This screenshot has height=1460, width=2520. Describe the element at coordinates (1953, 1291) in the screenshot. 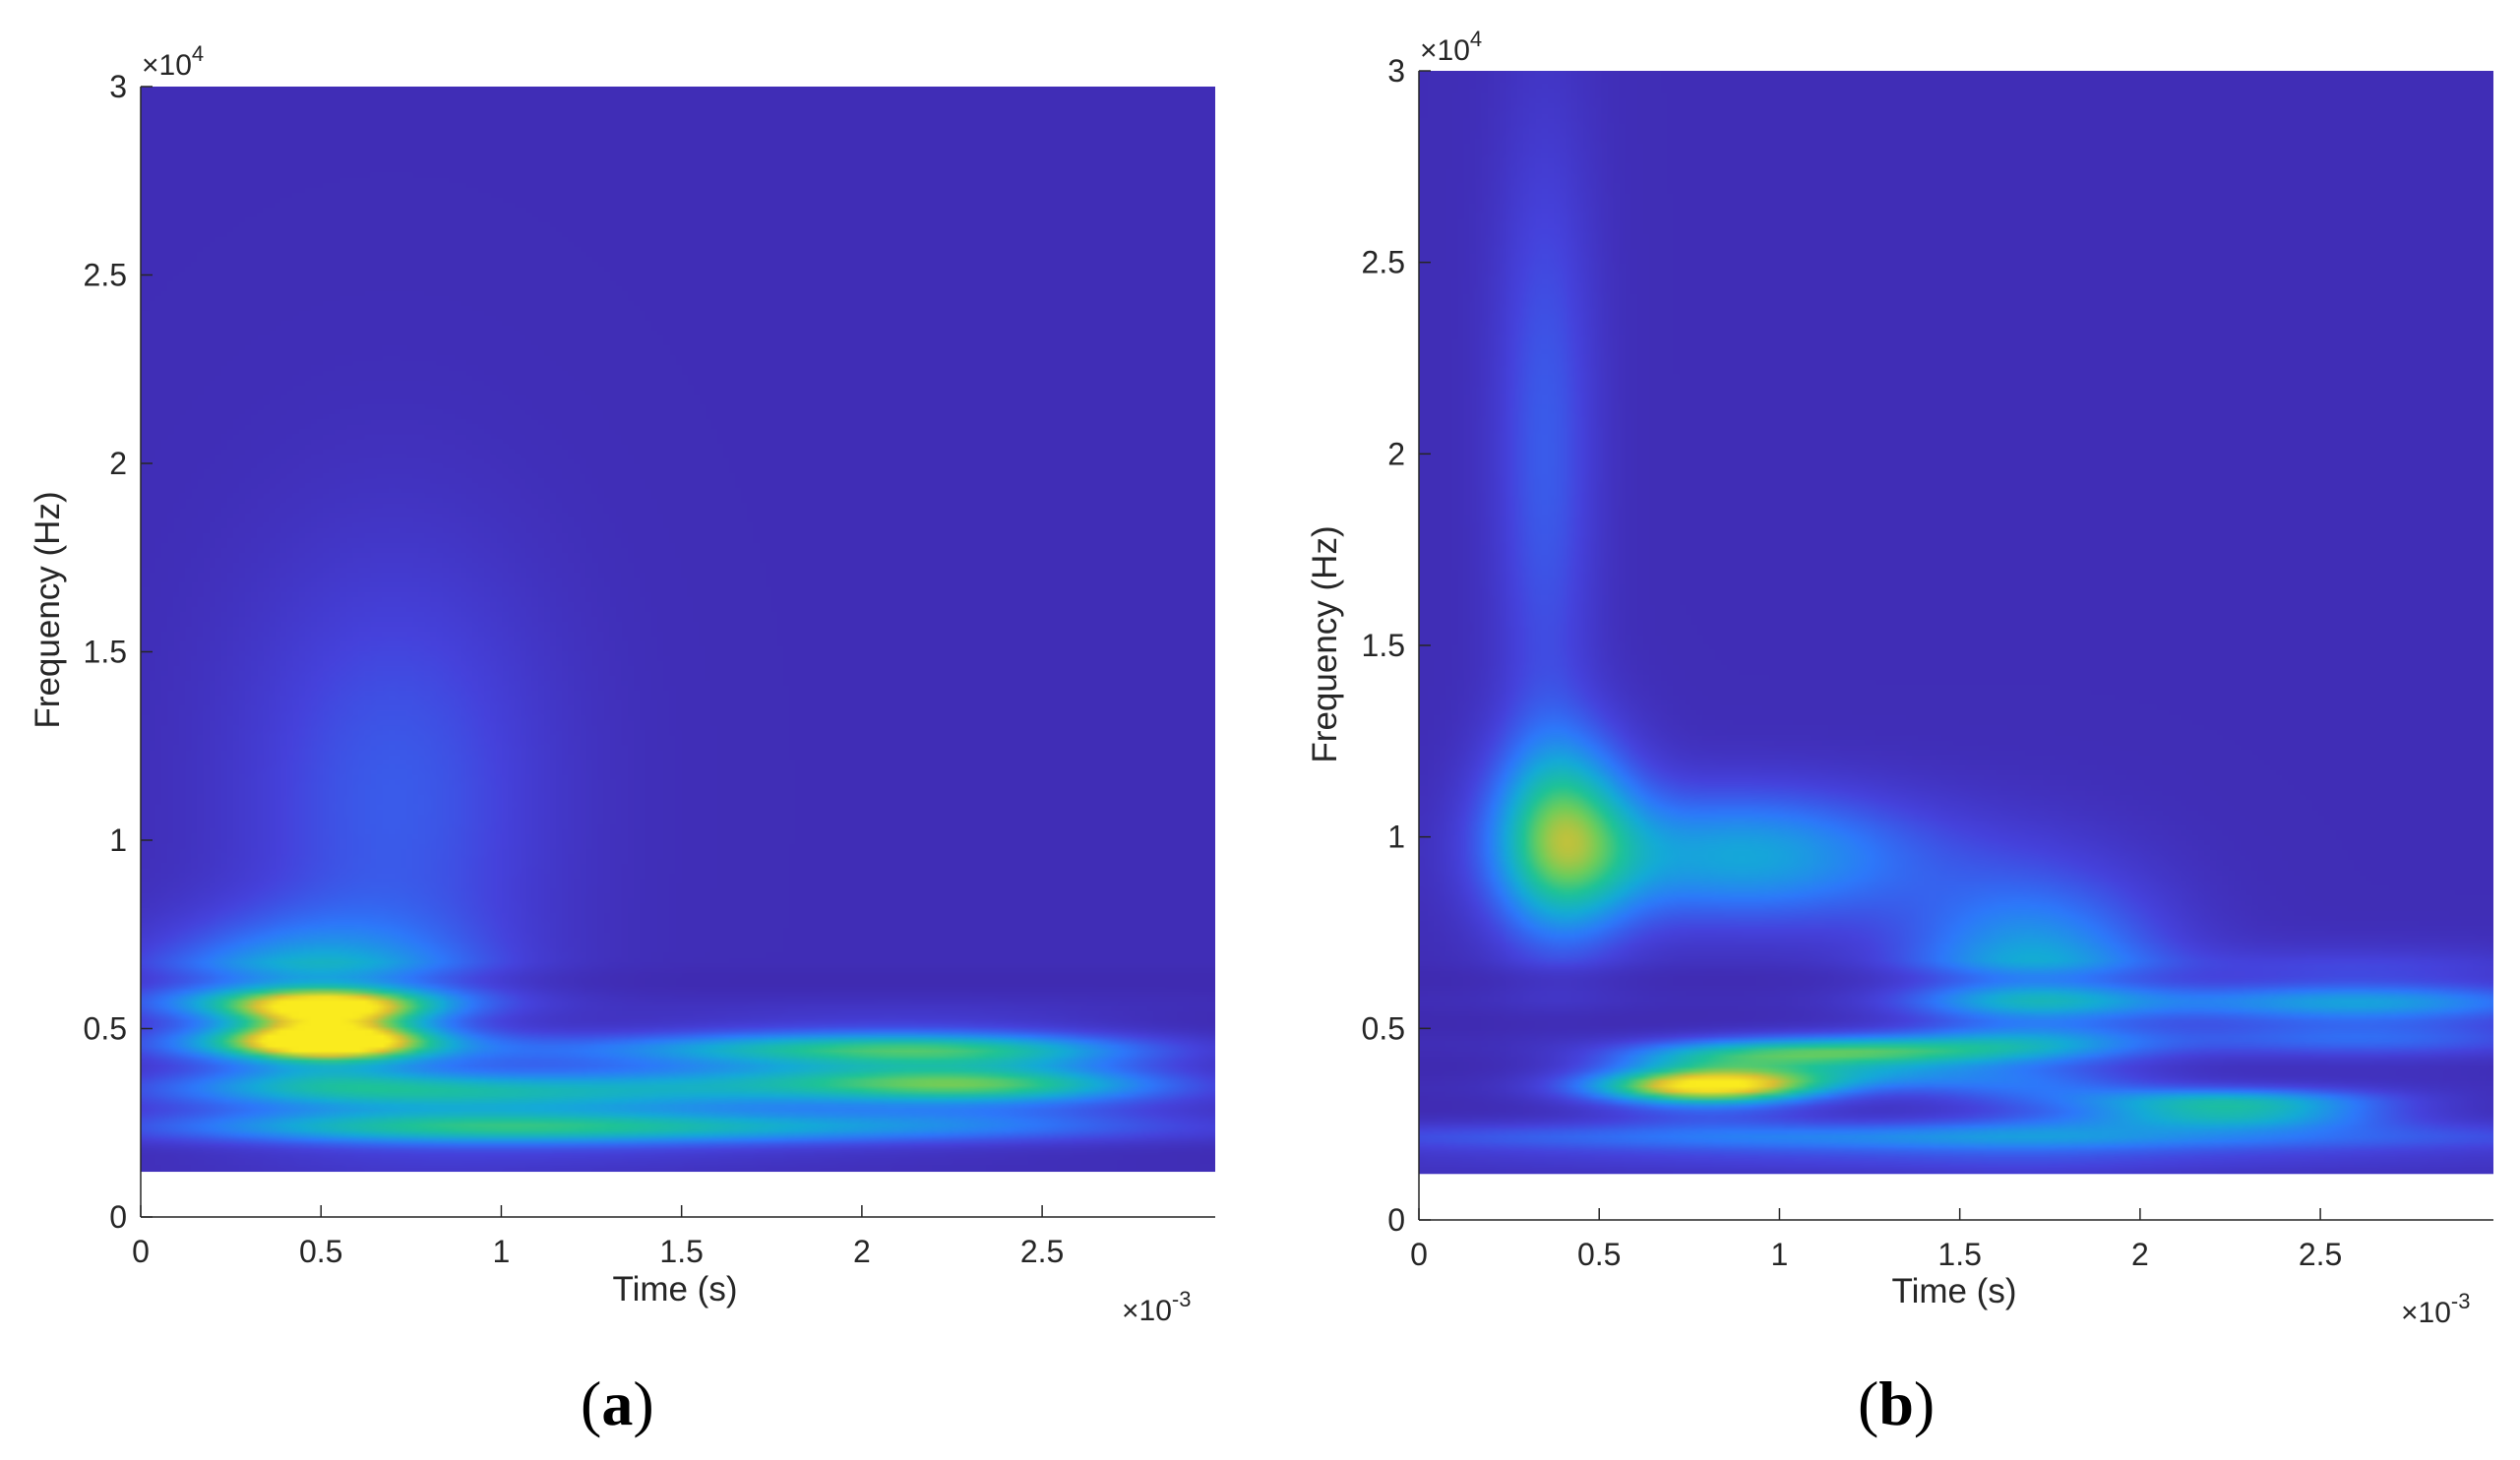

I see `x-axis-title-b: Time (s)` at that location.